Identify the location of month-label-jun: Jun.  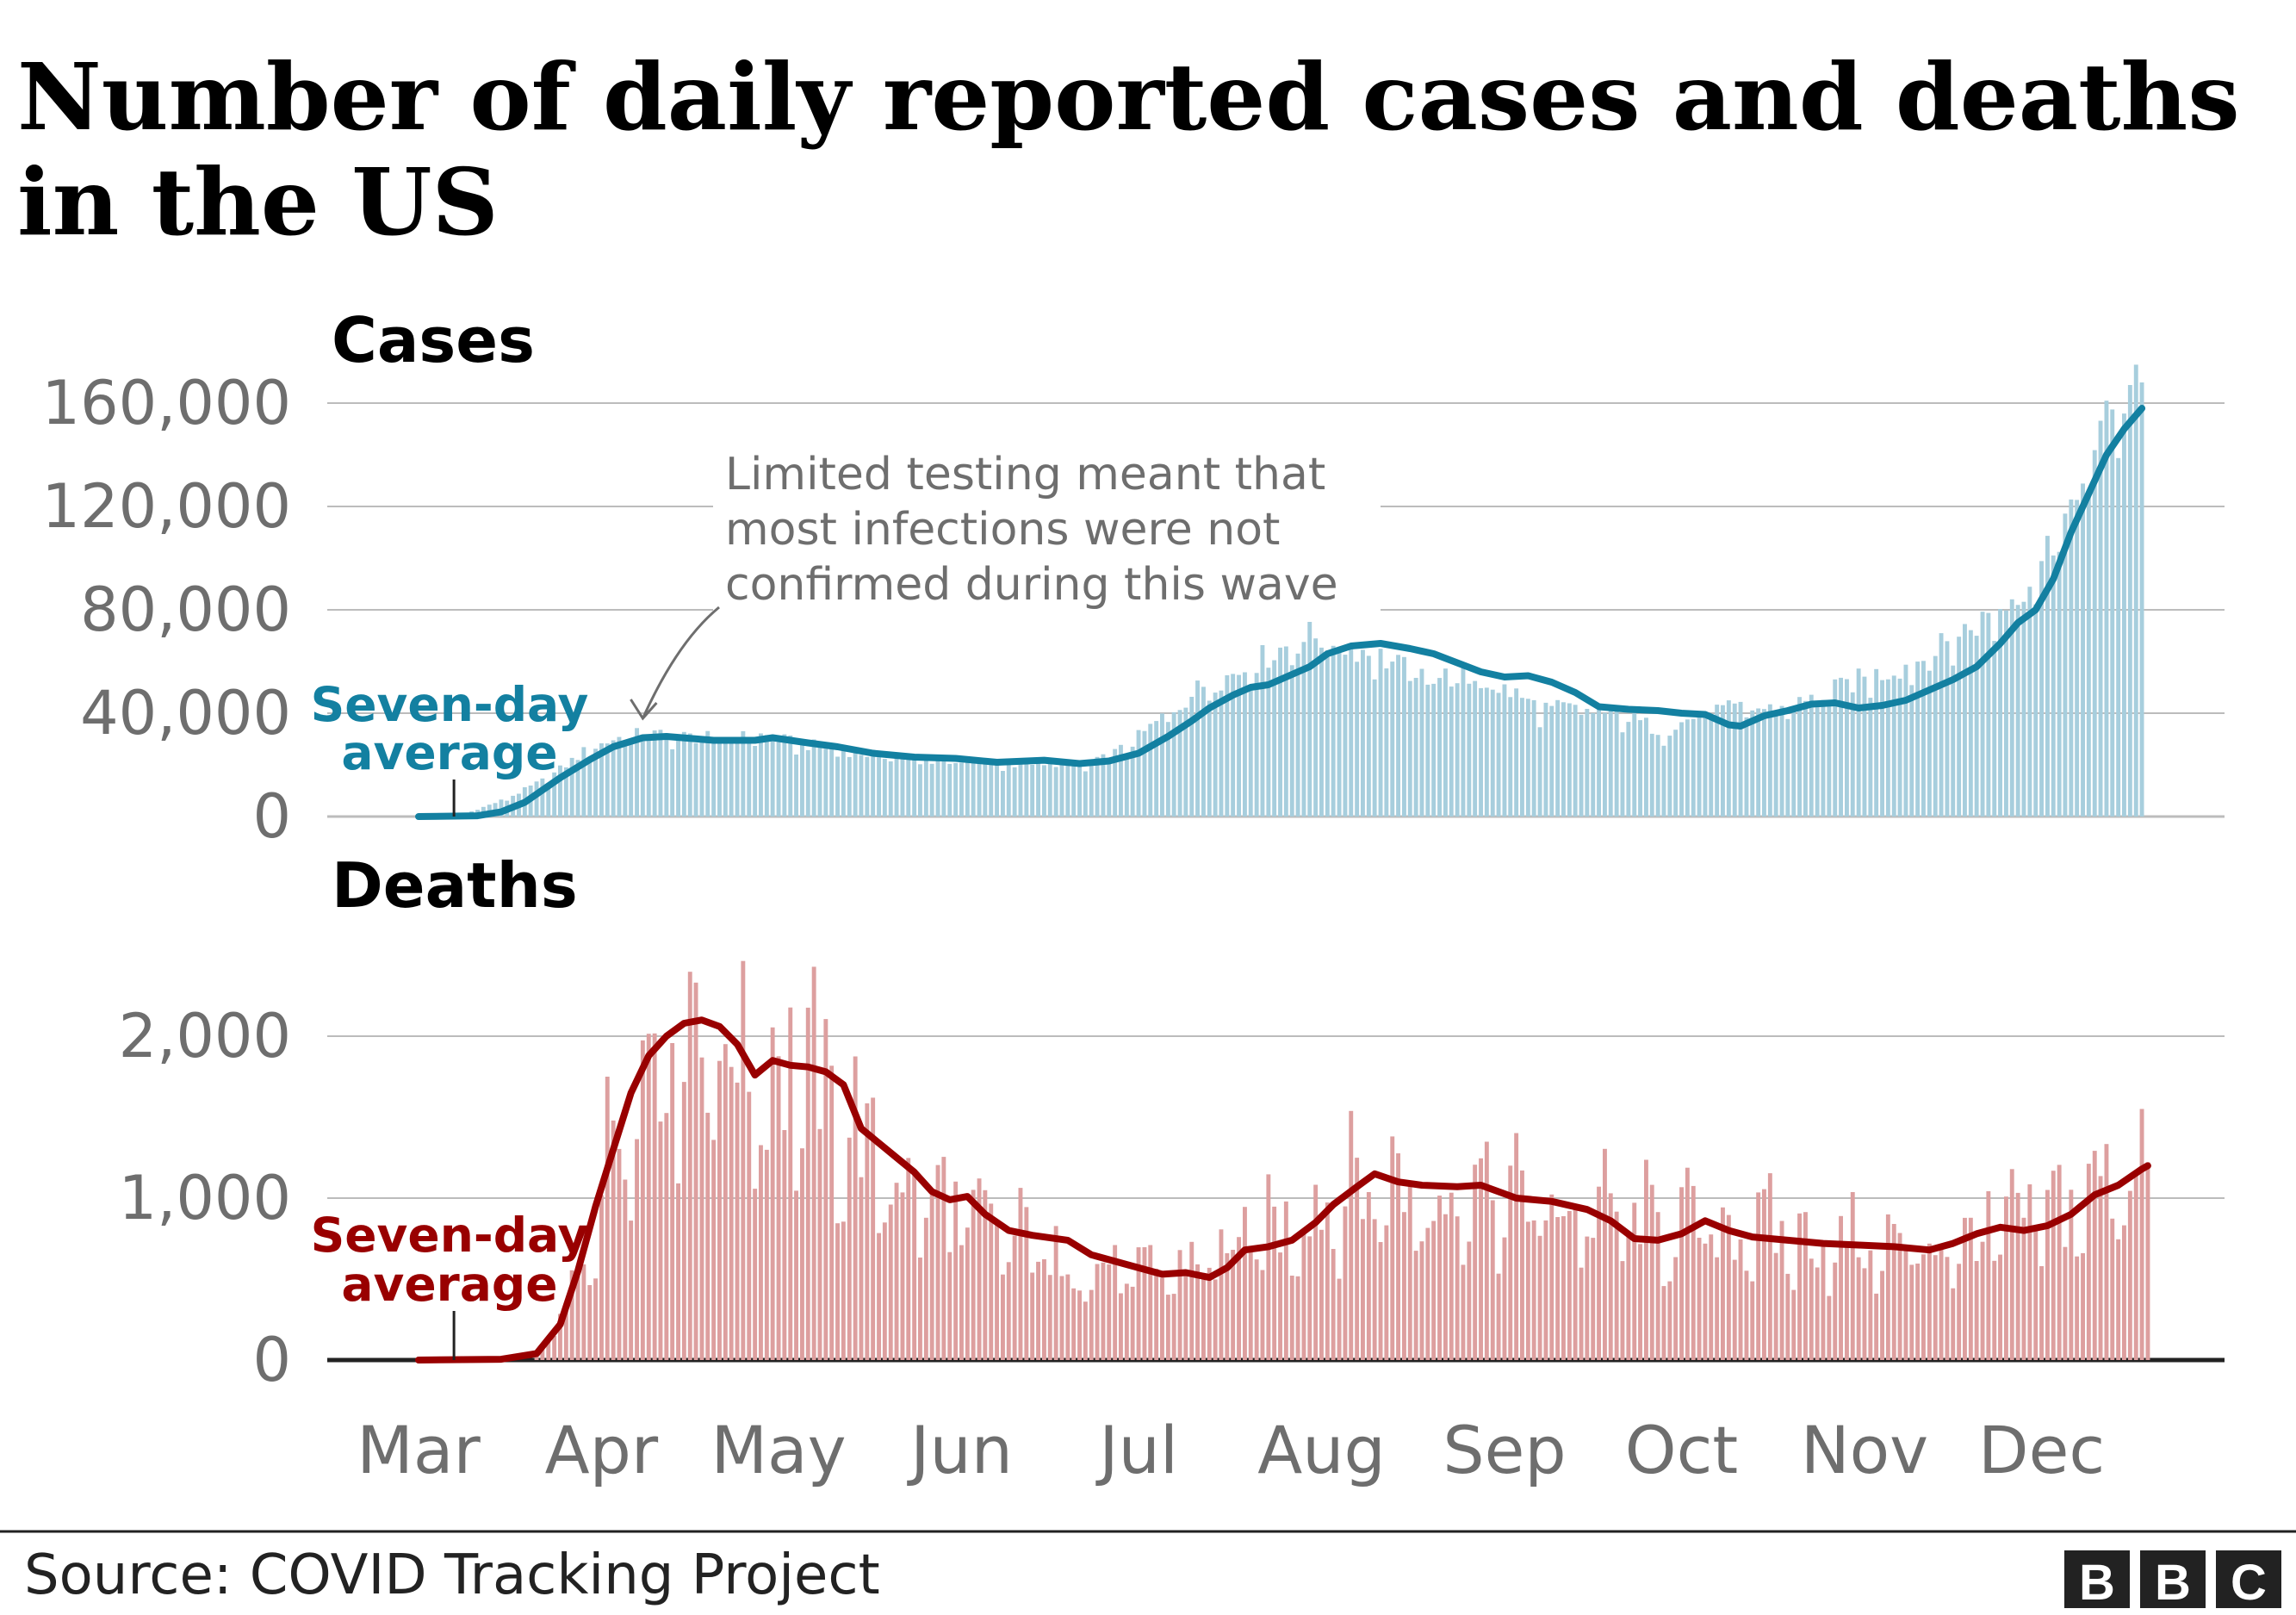
(960, 1450).